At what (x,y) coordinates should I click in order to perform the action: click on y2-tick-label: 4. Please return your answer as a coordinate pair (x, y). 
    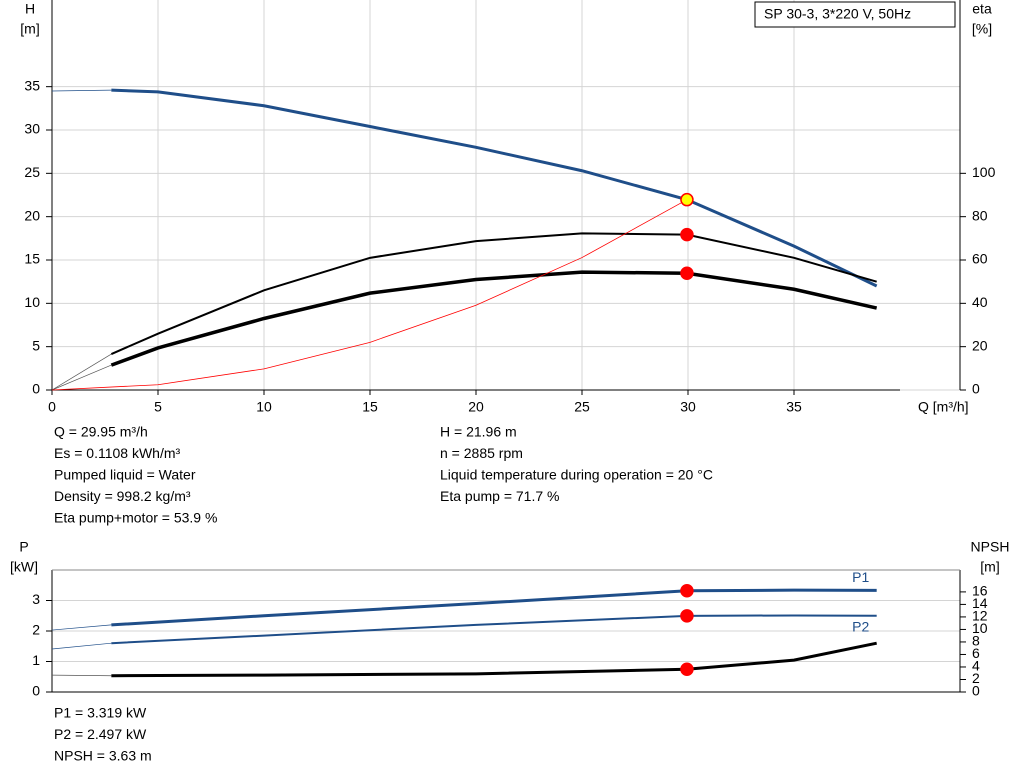
    Looking at the image, I should click on (976, 666).